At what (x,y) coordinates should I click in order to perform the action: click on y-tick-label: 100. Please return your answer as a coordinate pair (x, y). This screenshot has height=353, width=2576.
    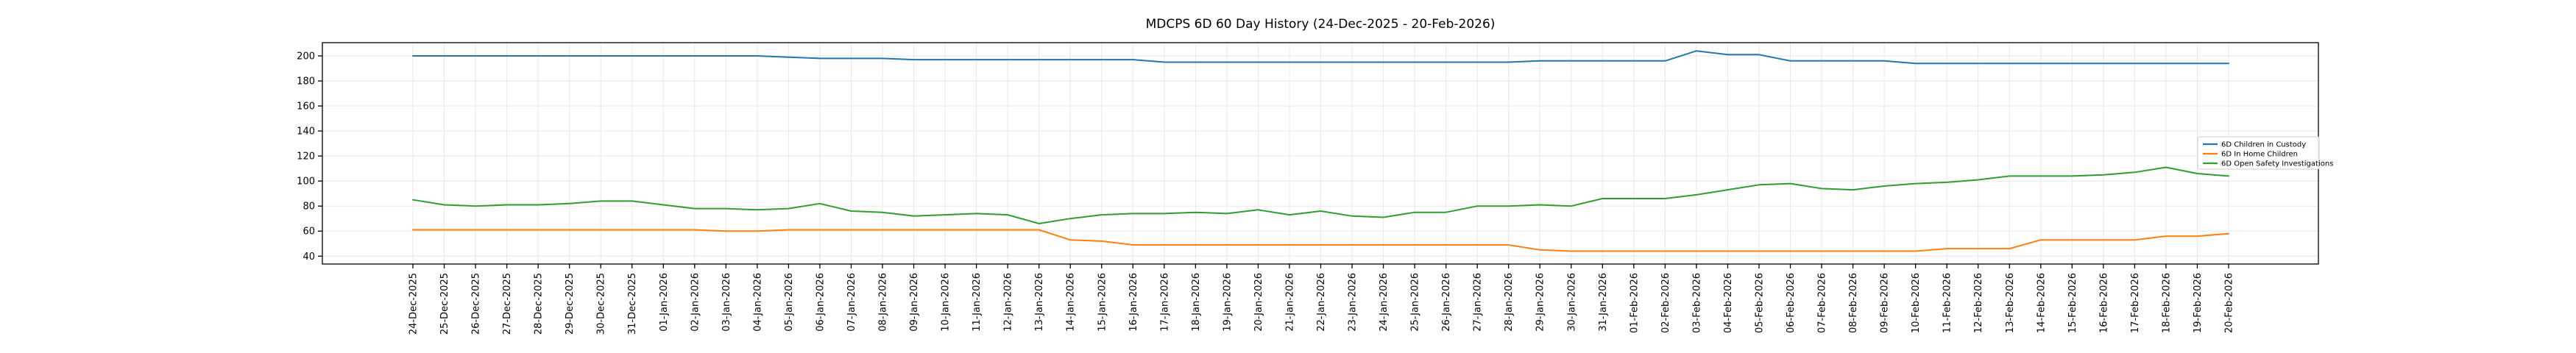
    Looking at the image, I should click on (306, 182).